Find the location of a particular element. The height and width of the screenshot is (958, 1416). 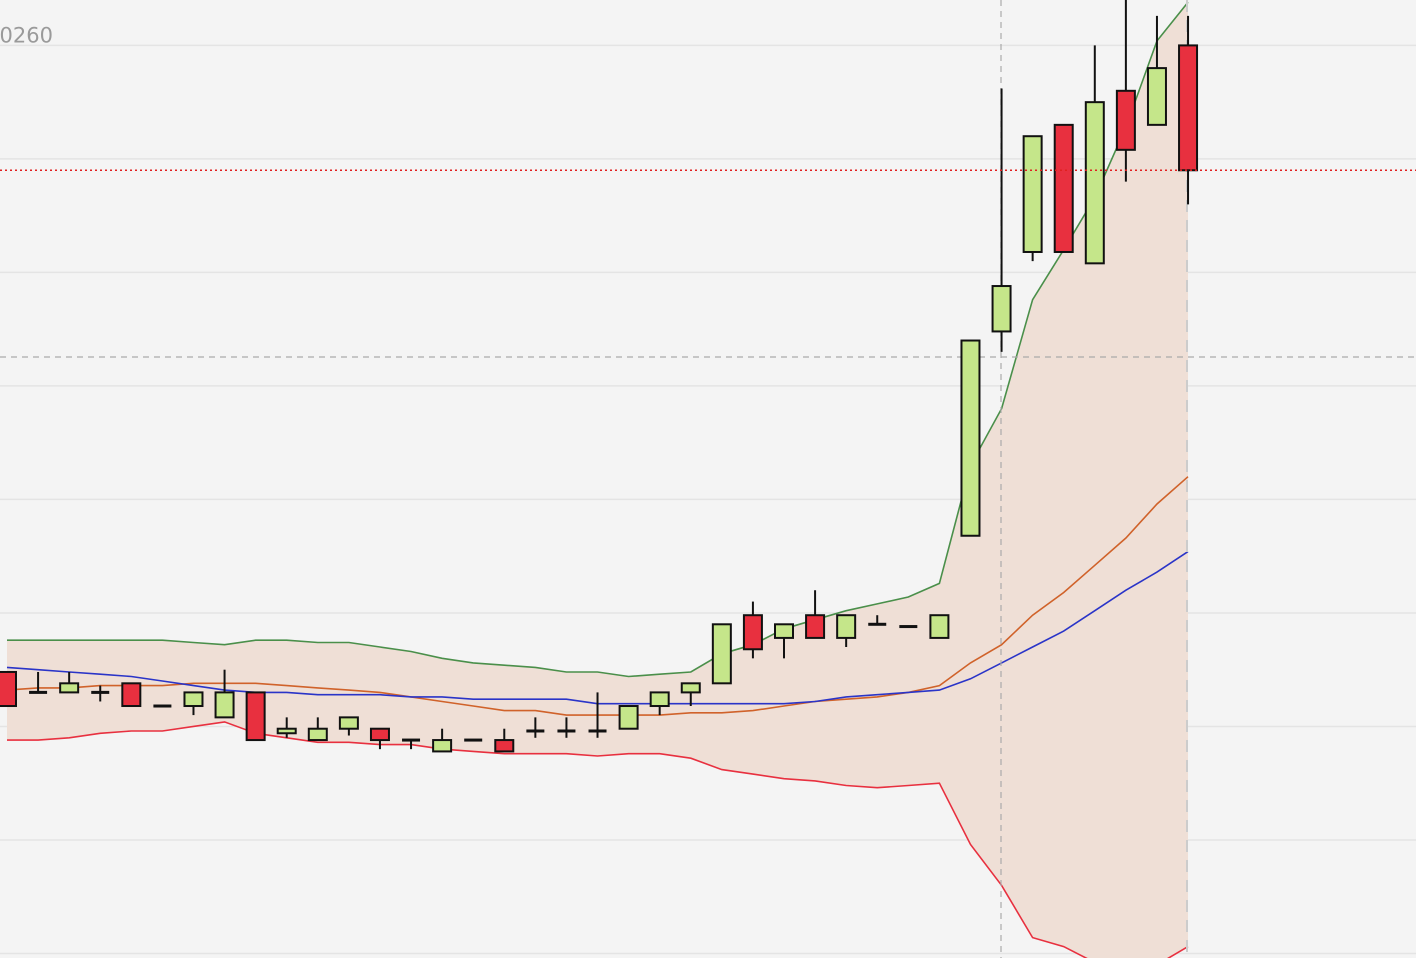

label-layer: 0260 is located at coordinates (26, 35).